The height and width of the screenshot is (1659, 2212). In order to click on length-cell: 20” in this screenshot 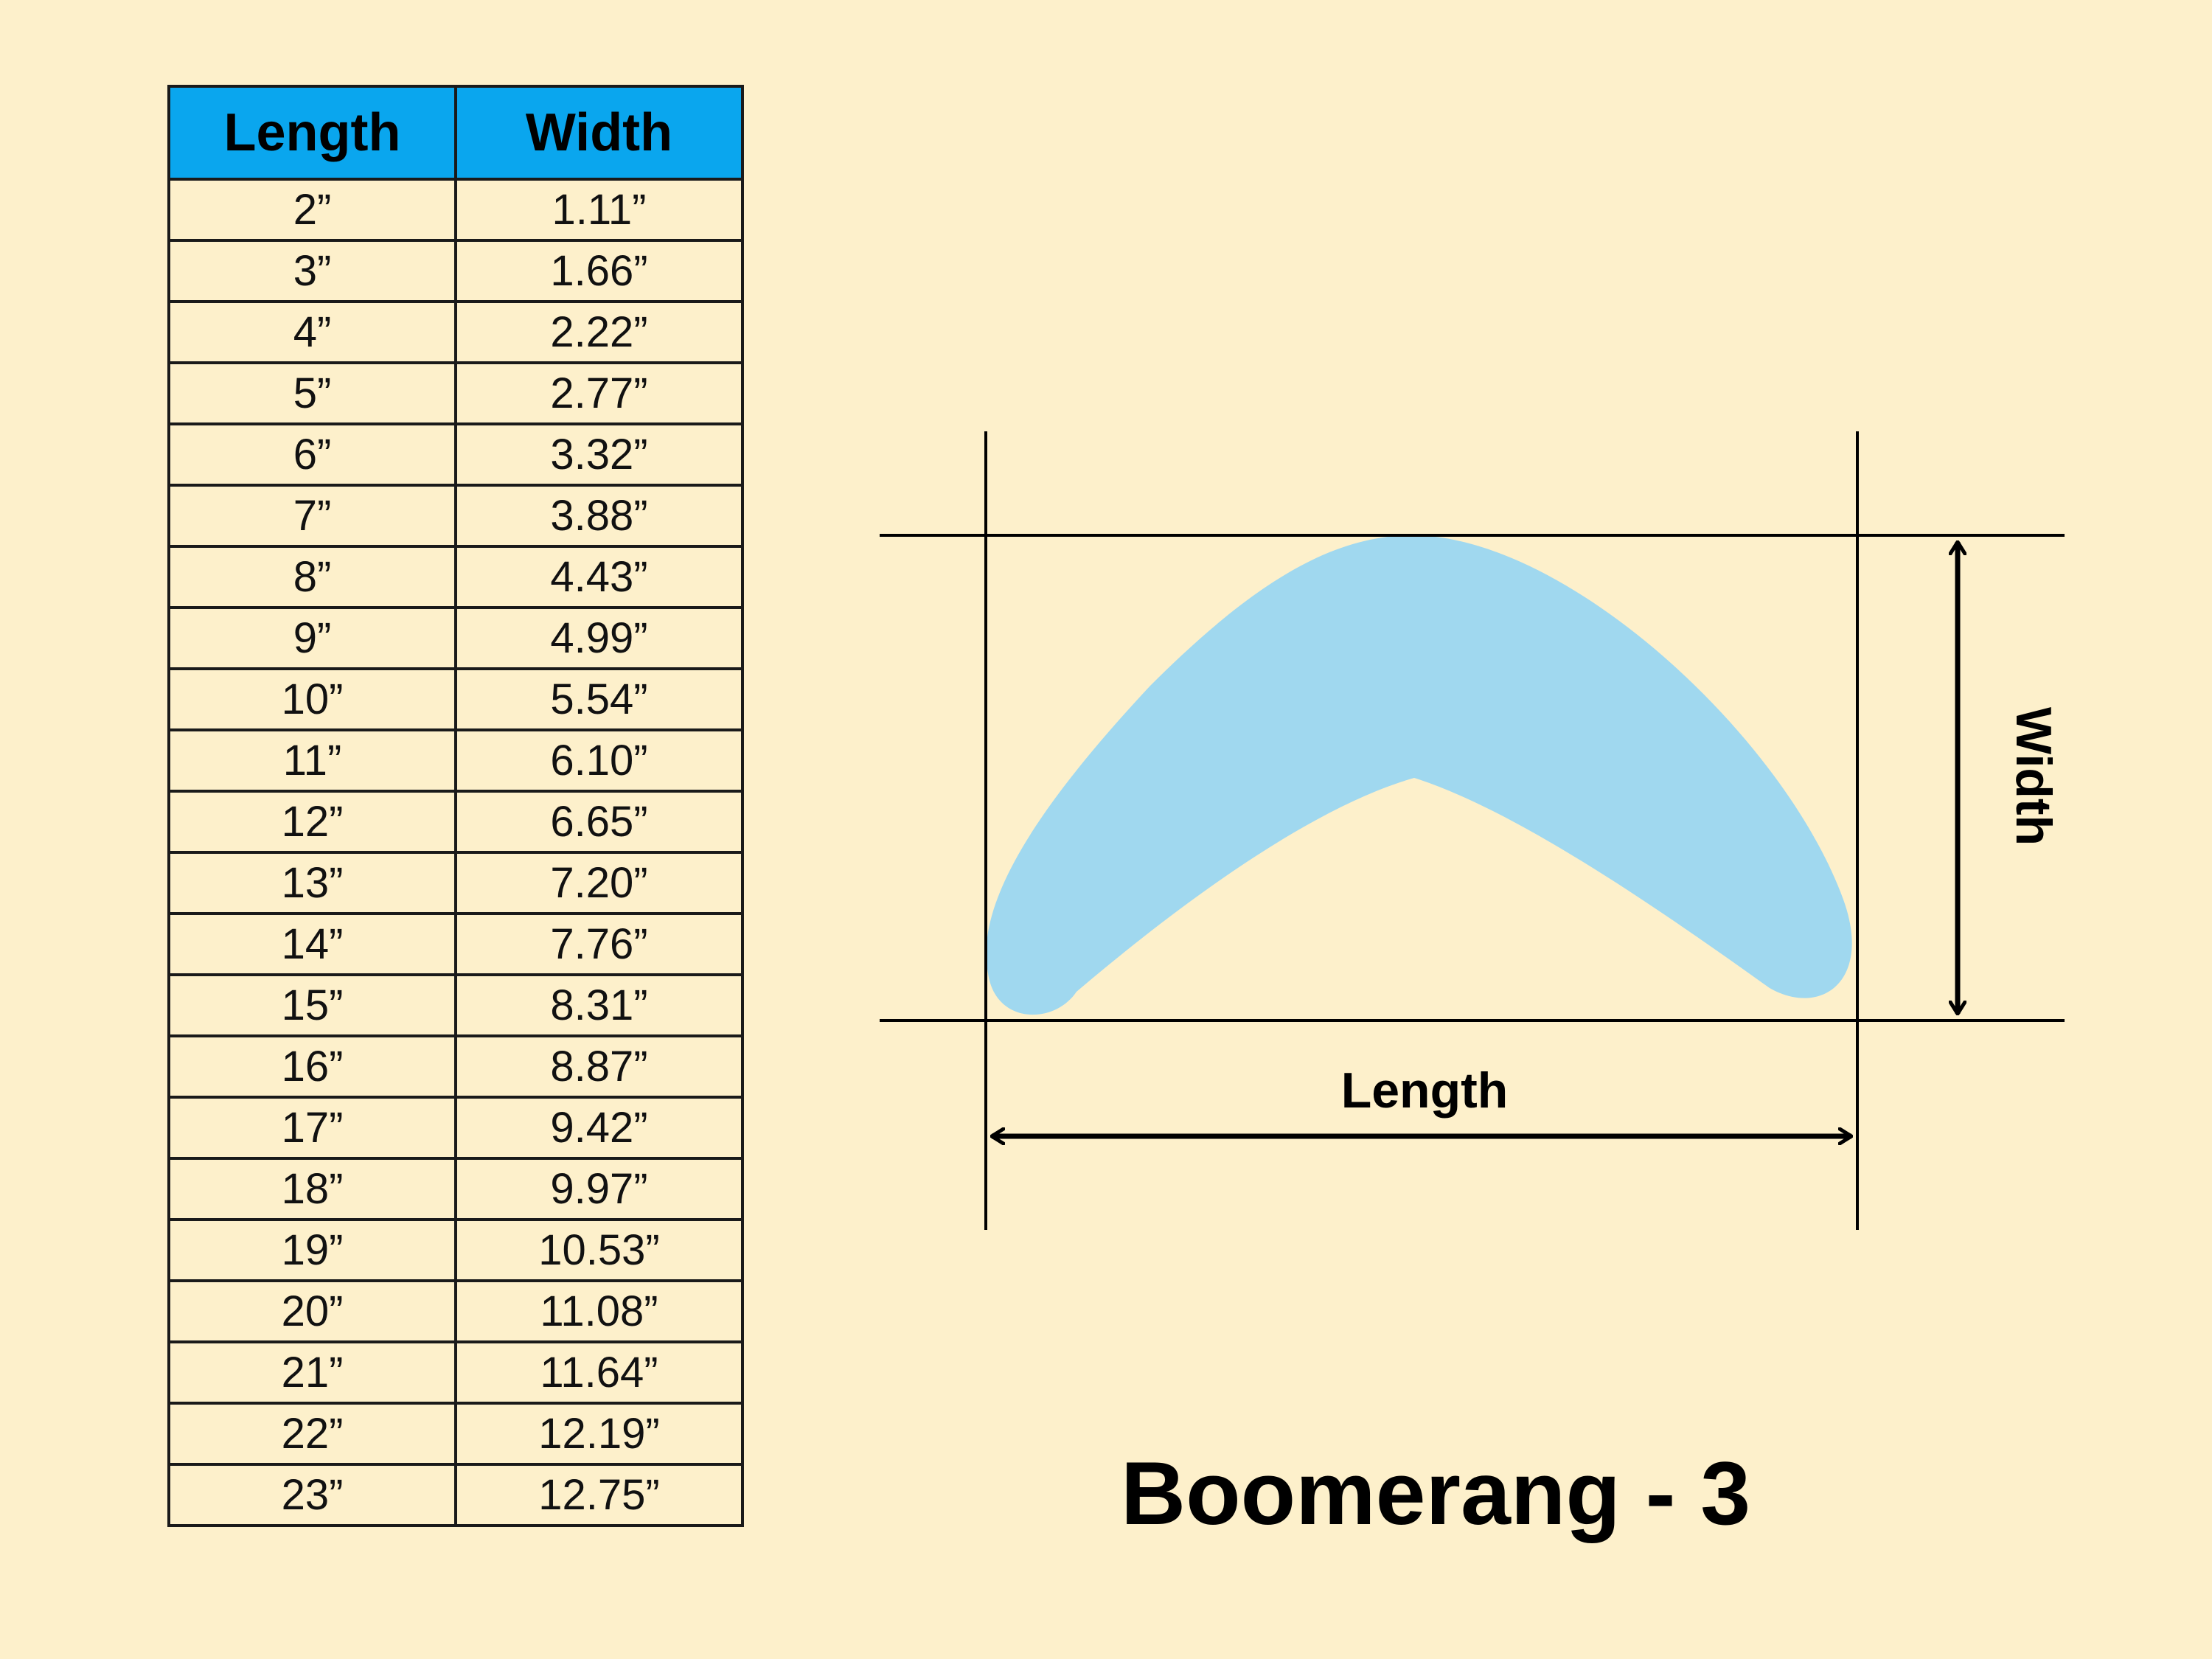, I will do `click(312, 1311)`.